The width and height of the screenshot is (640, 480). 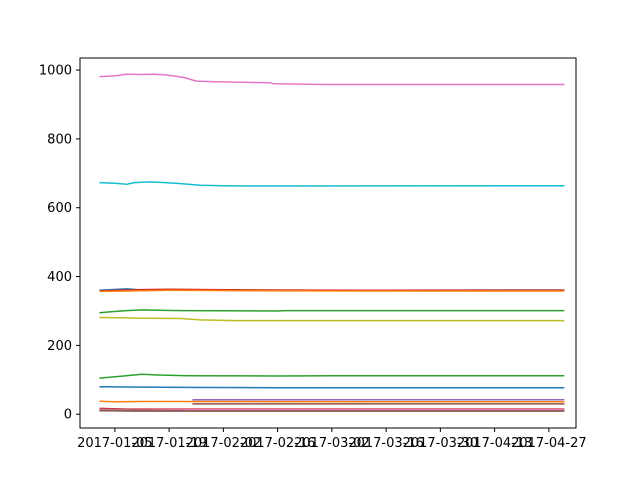 What do you see at coordinates (549, 443) in the screenshot?
I see `x-tick-label: 2017-04-27` at bounding box center [549, 443].